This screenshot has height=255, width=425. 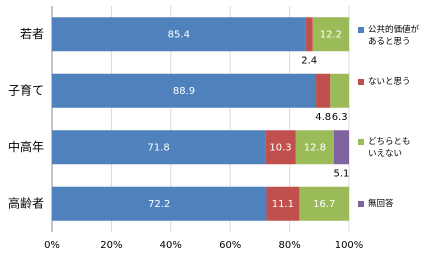 What do you see at coordinates (26, 89) in the screenshot?
I see `y-tick-label: 子育て` at bounding box center [26, 89].